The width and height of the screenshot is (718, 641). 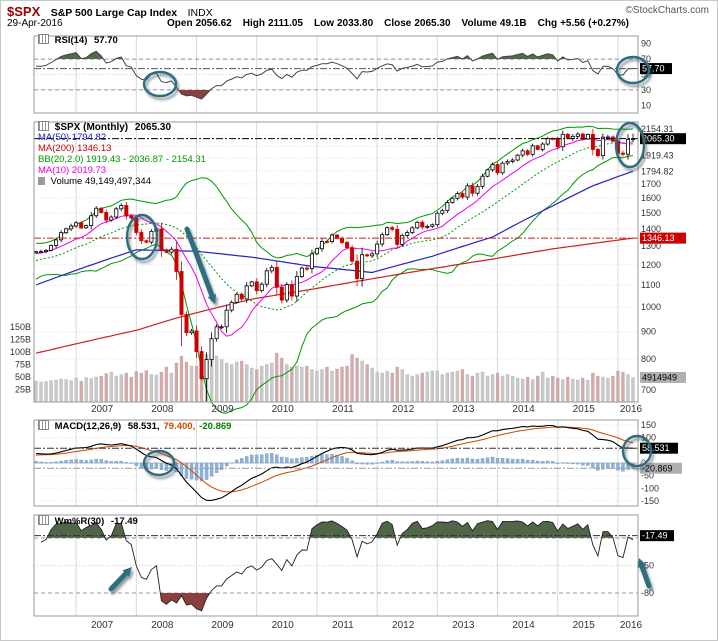 I want to click on macd-values: 58.531, 79.400, -20.869, so click(x=178, y=426).